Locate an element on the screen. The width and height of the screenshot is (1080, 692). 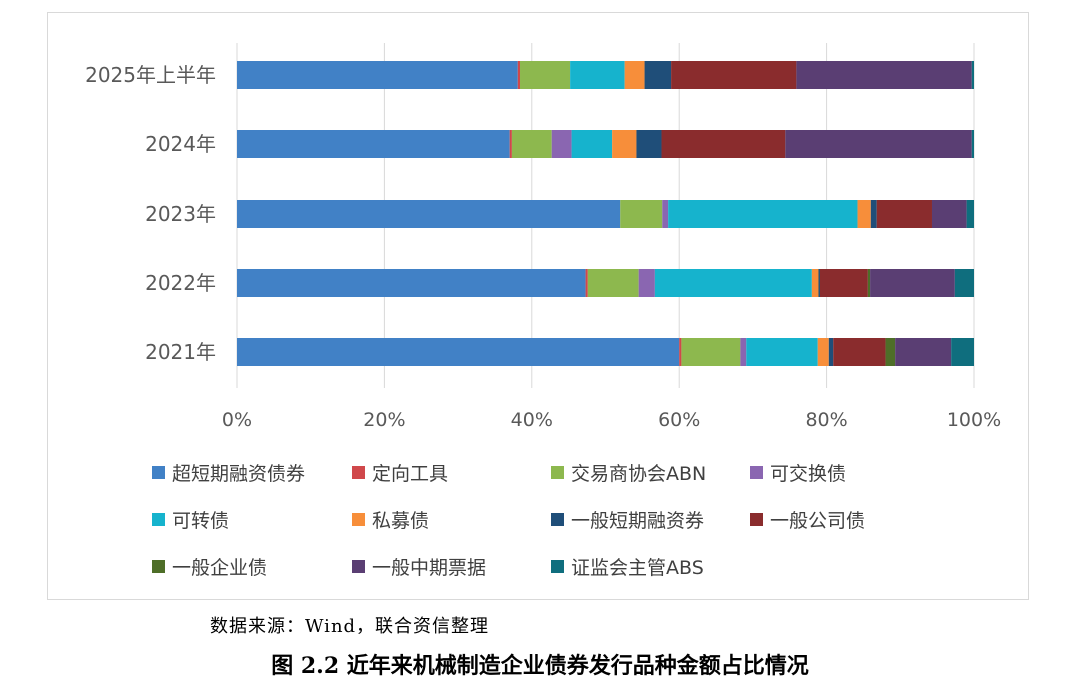
legend-label: 交易商协会ABN is located at coordinates (638, 474).